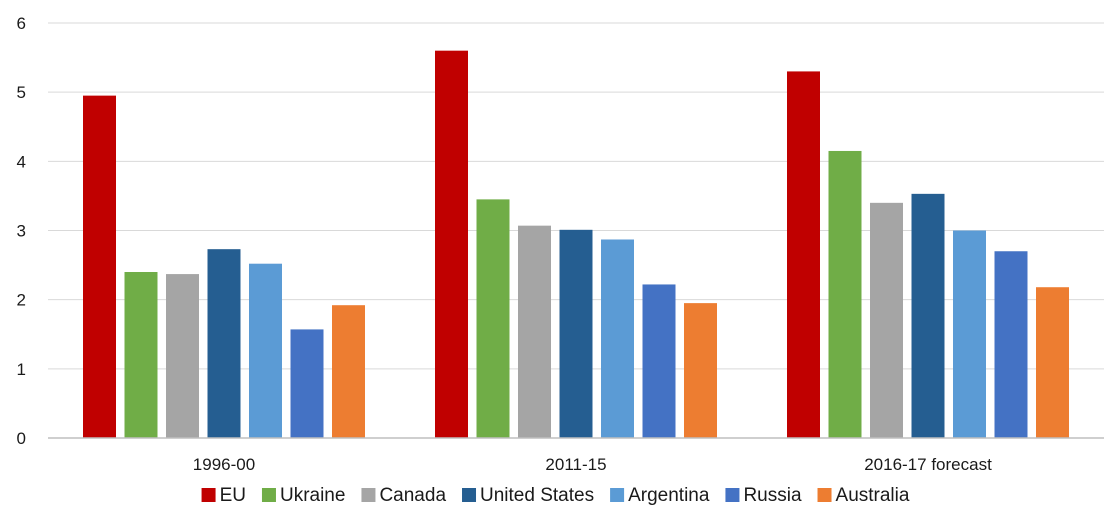 The width and height of the screenshot is (1111, 529). I want to click on y-tick-label: 6, so click(21, 23).